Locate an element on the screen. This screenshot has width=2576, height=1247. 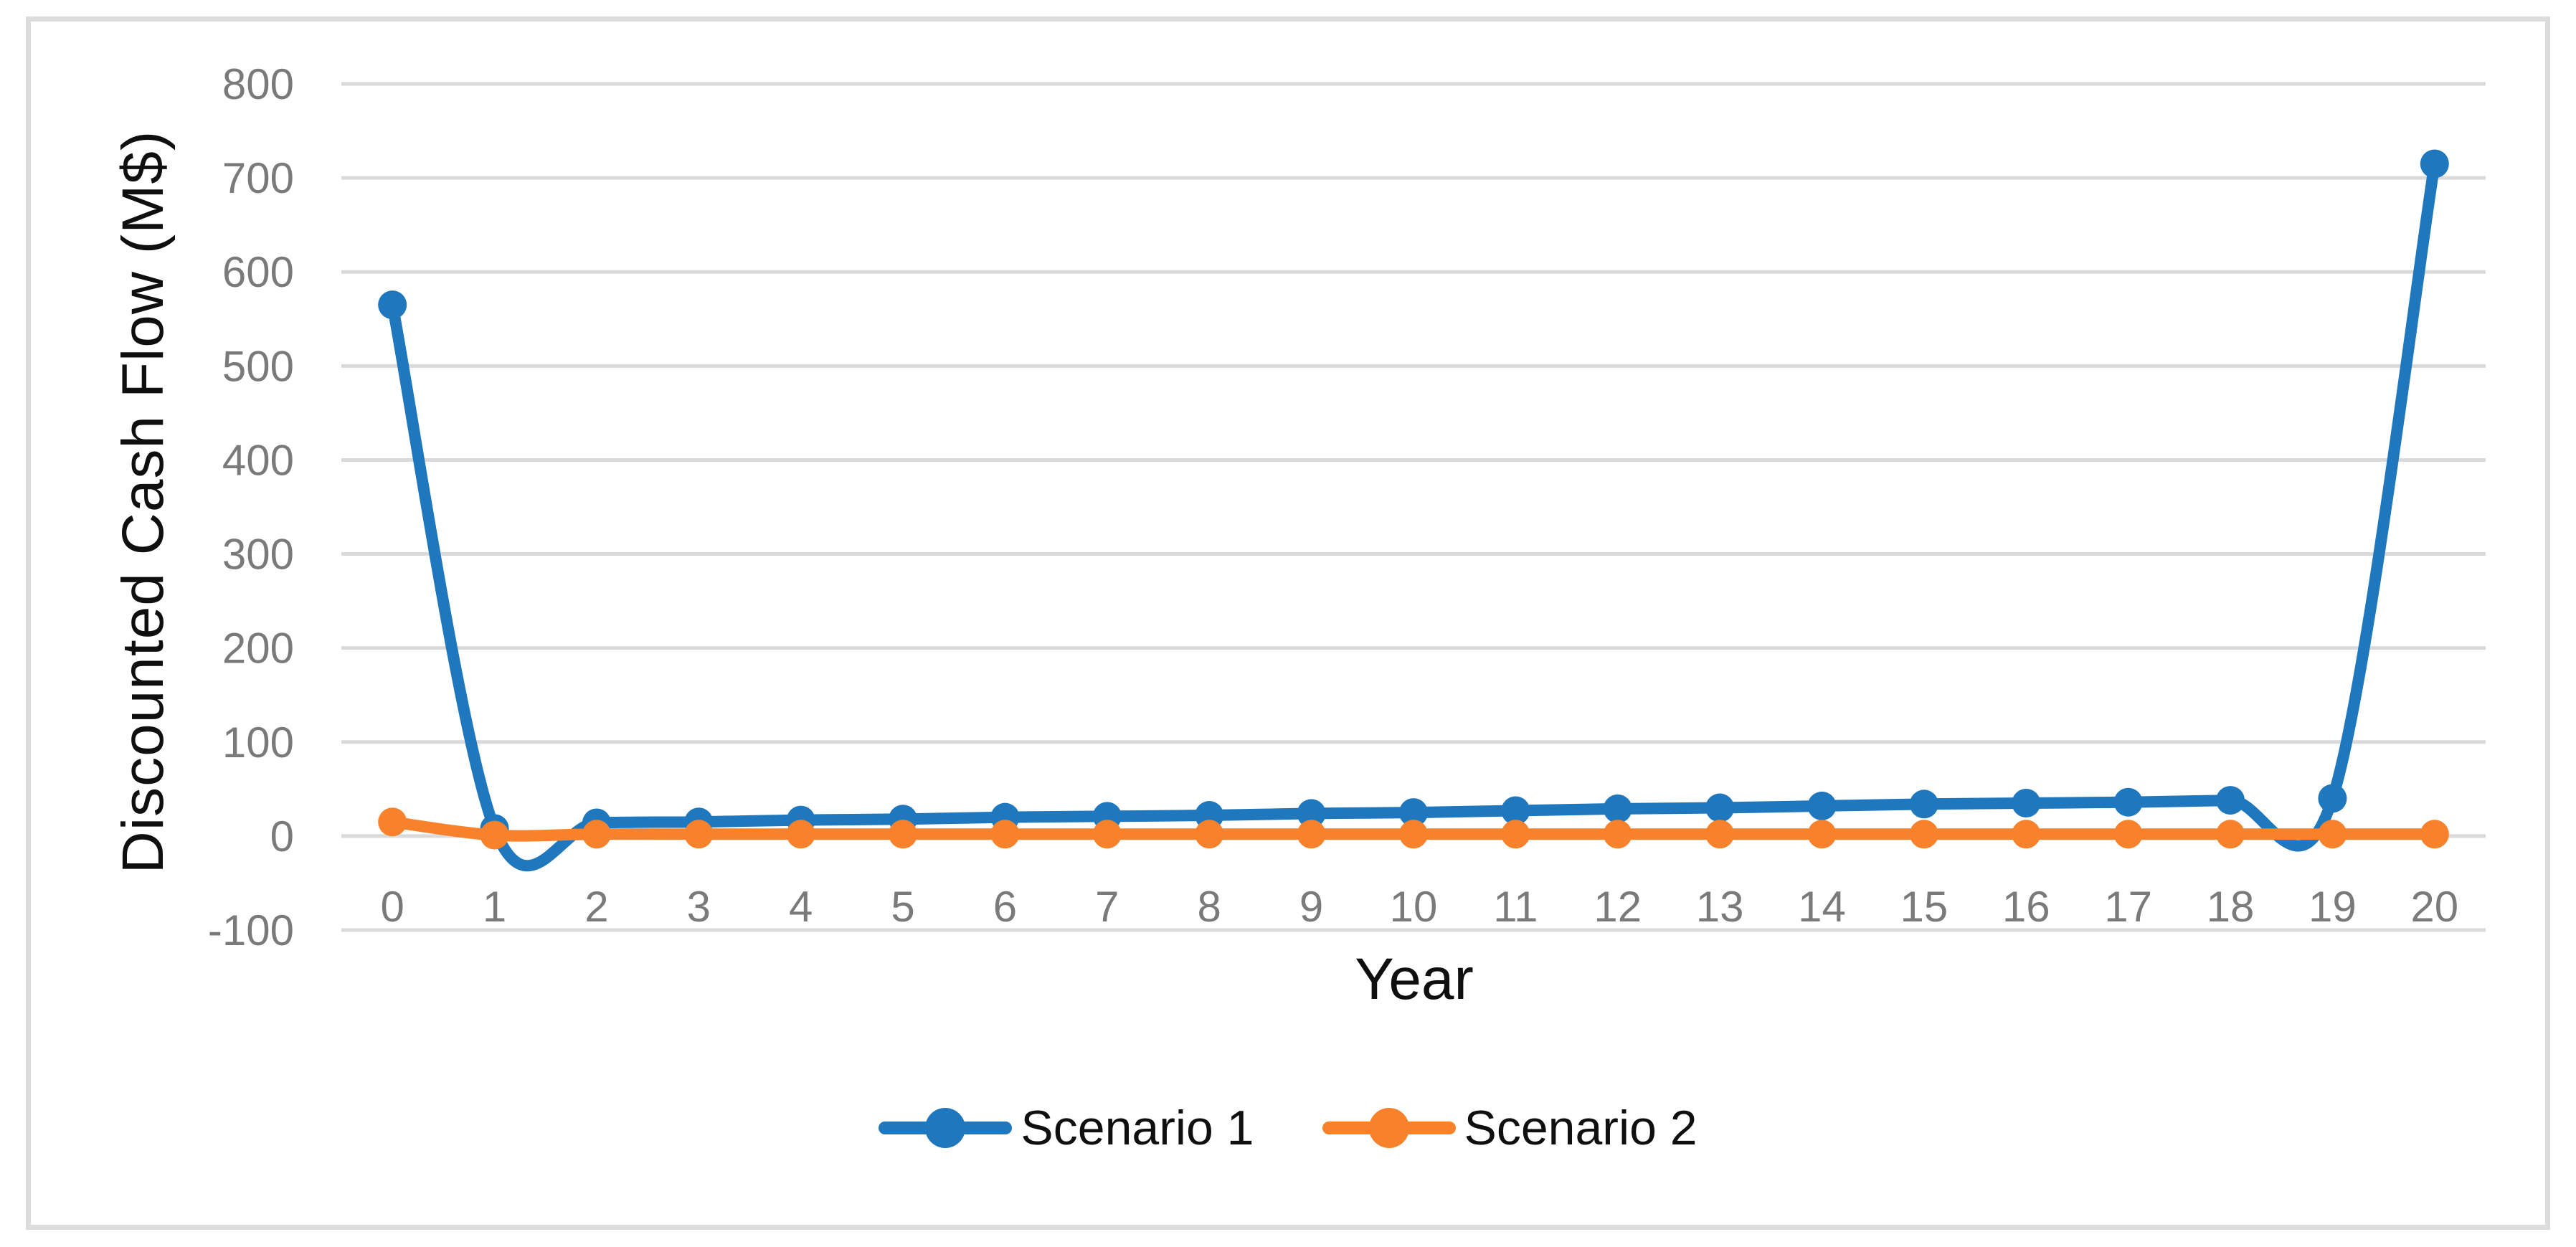
x-tick-label: 19 is located at coordinates (2333, 907).